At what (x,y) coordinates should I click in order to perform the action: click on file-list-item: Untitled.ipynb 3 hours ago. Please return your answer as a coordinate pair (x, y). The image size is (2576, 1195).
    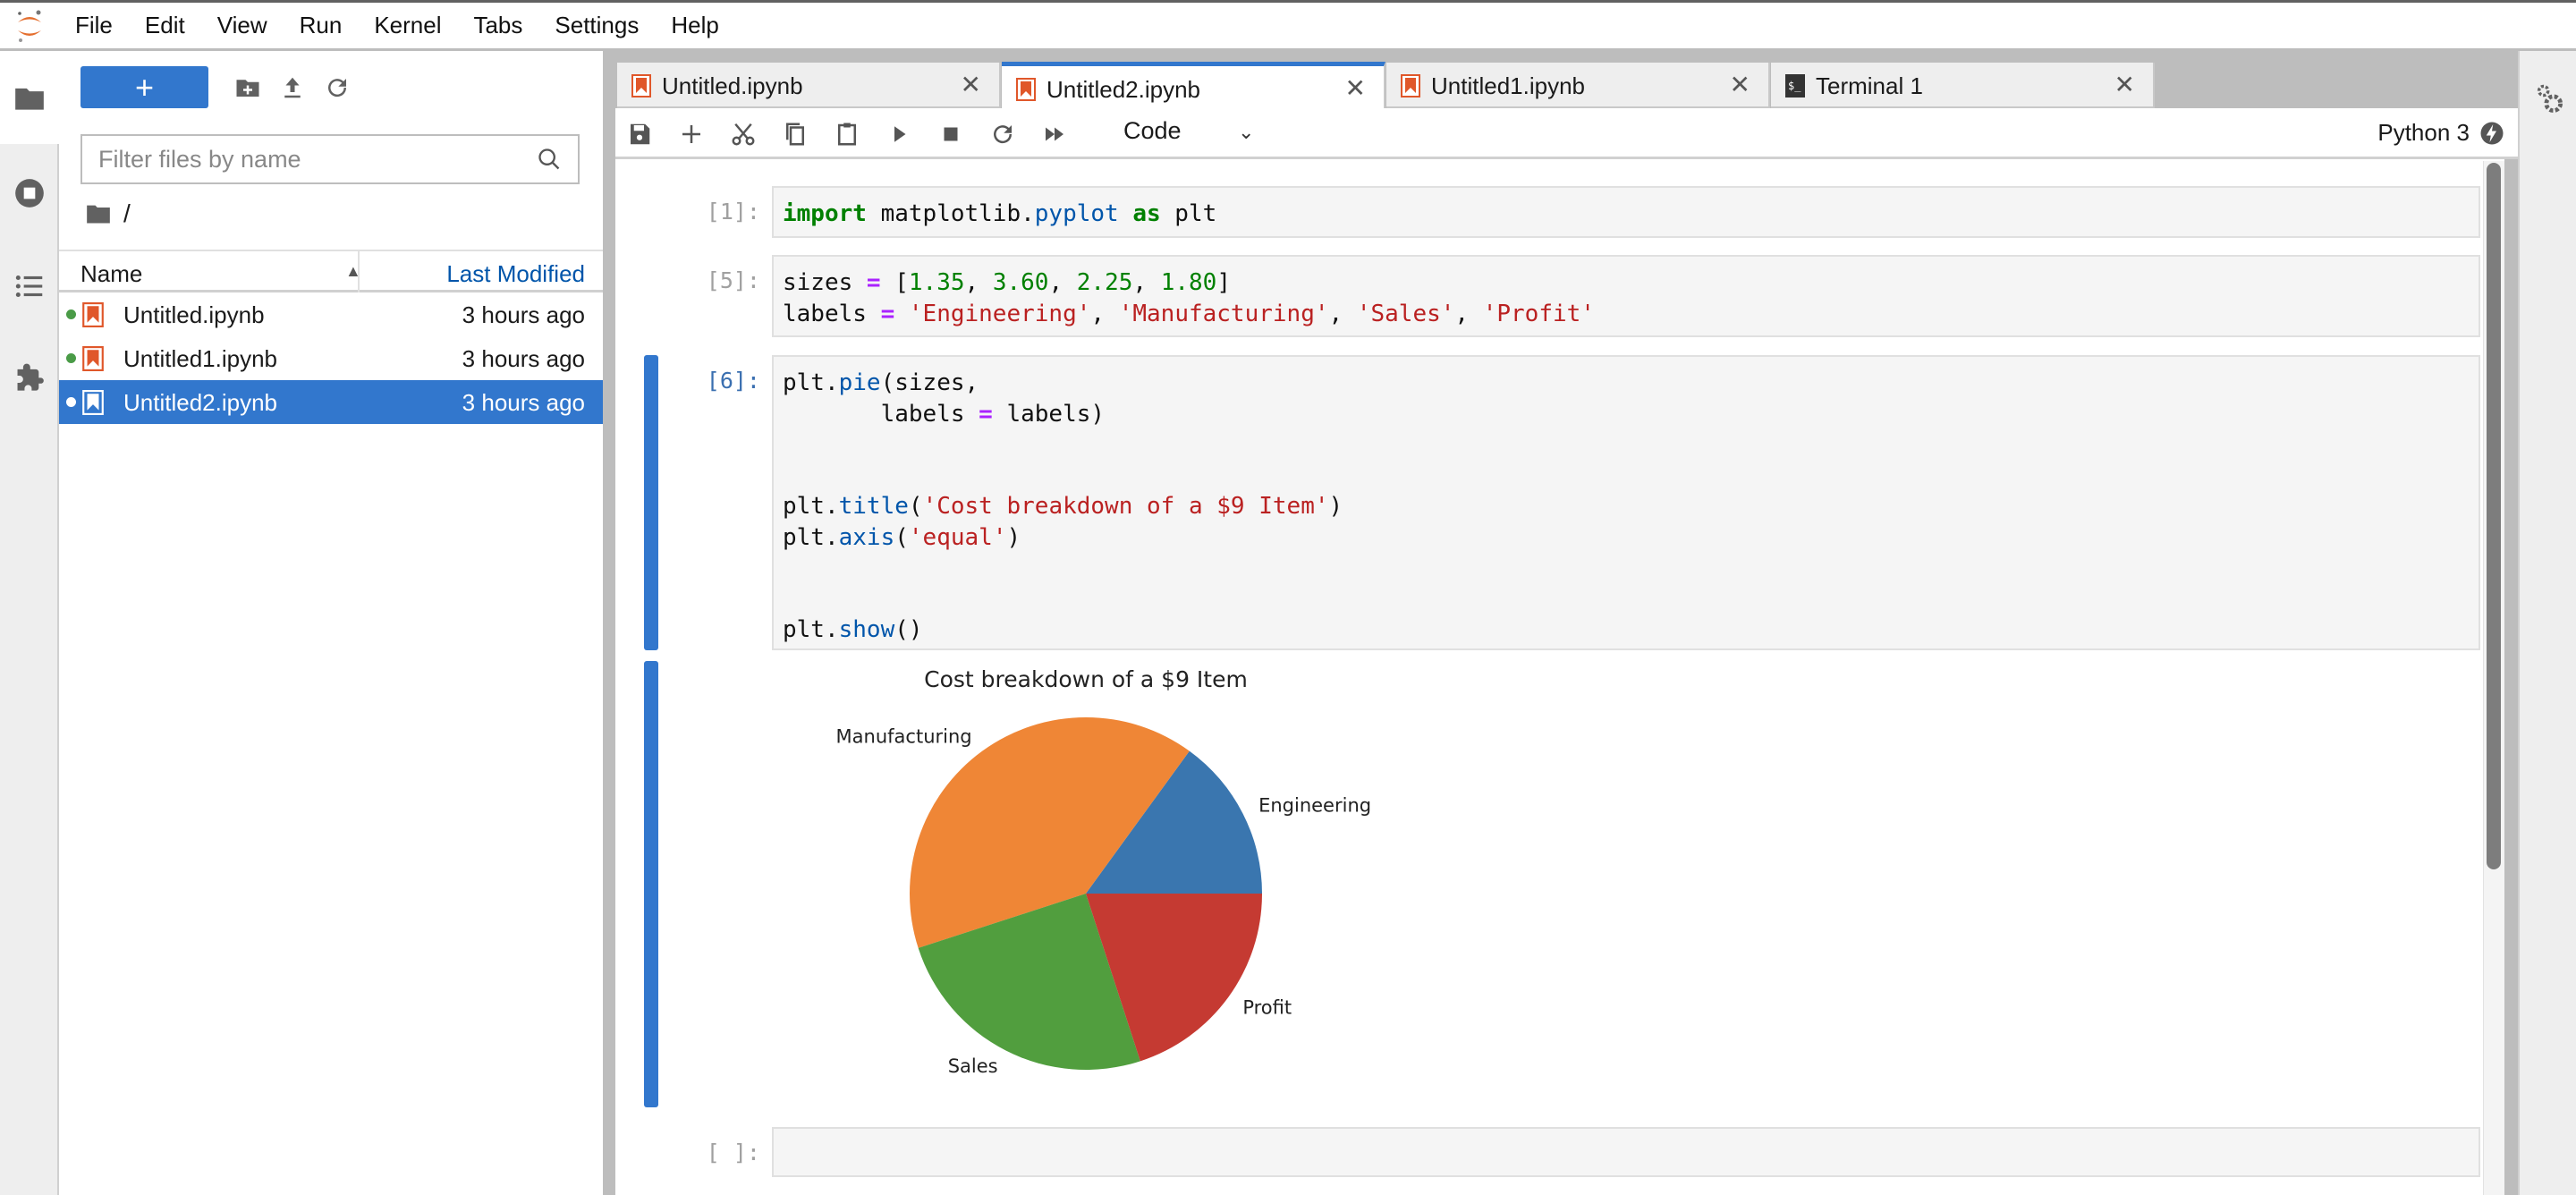
    Looking at the image, I should click on (331, 314).